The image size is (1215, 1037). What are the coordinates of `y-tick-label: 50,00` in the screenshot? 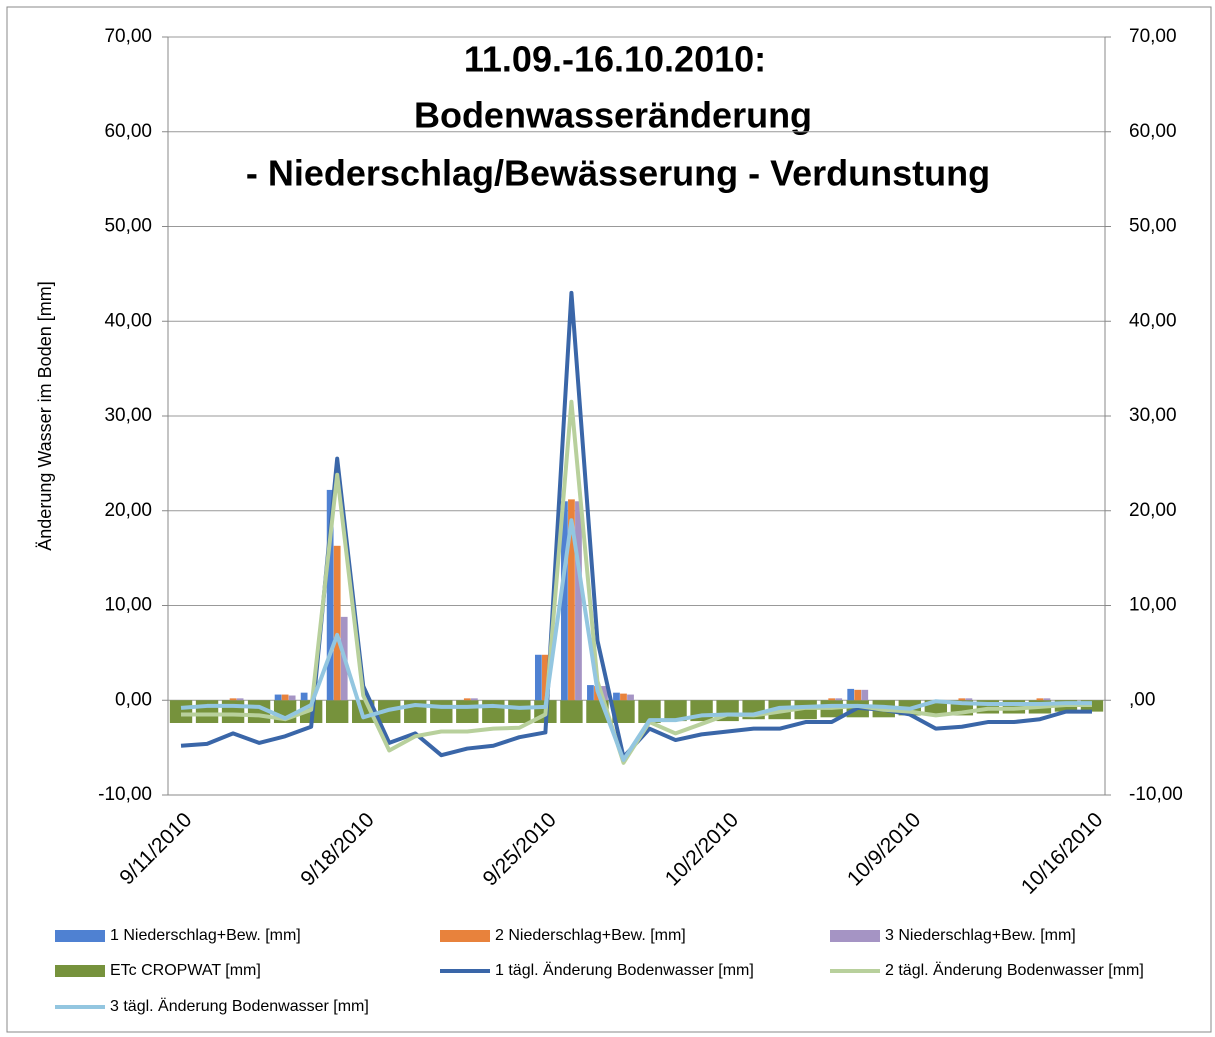 It's located at (128, 226).